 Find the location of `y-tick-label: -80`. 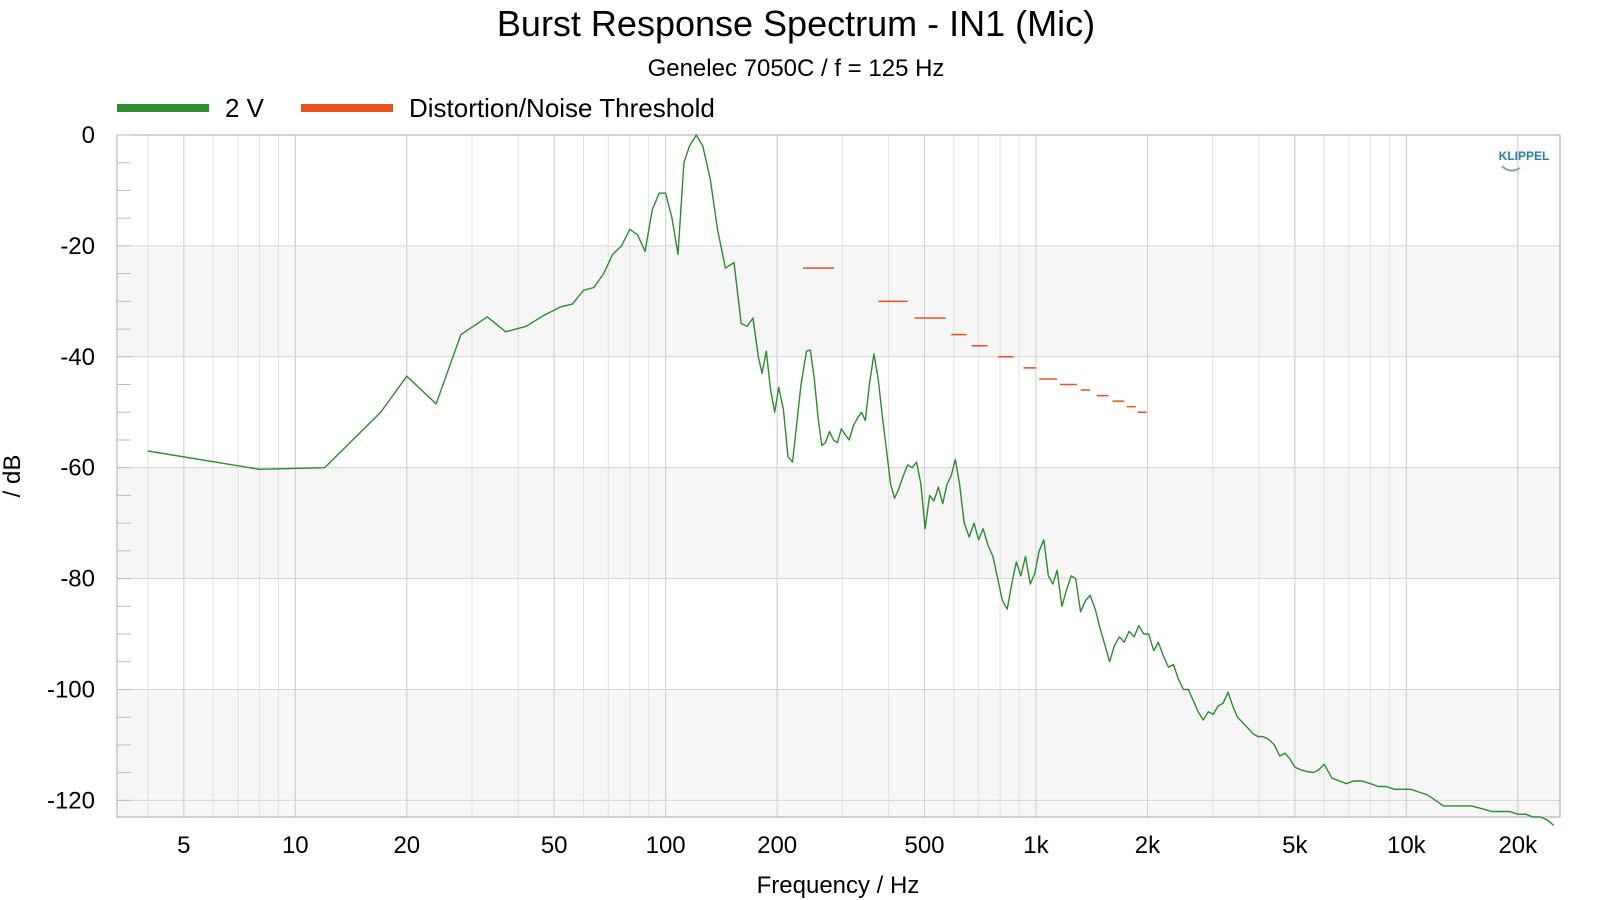

y-tick-label: -80 is located at coordinates (77, 579).